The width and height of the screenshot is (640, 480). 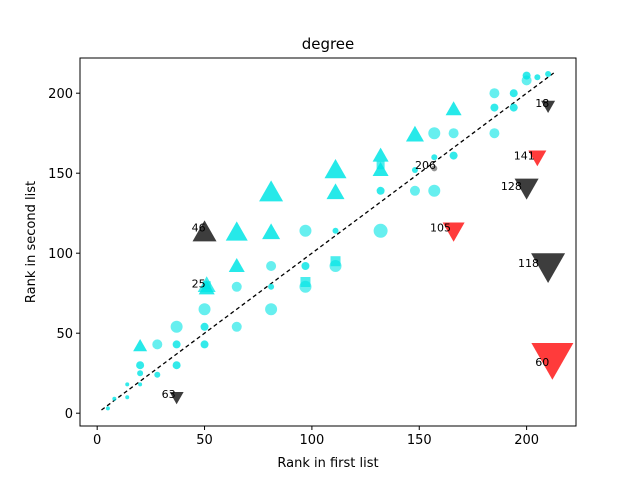 What do you see at coordinates (526, 440) in the screenshot?
I see `x-tick-label: 200` at bounding box center [526, 440].